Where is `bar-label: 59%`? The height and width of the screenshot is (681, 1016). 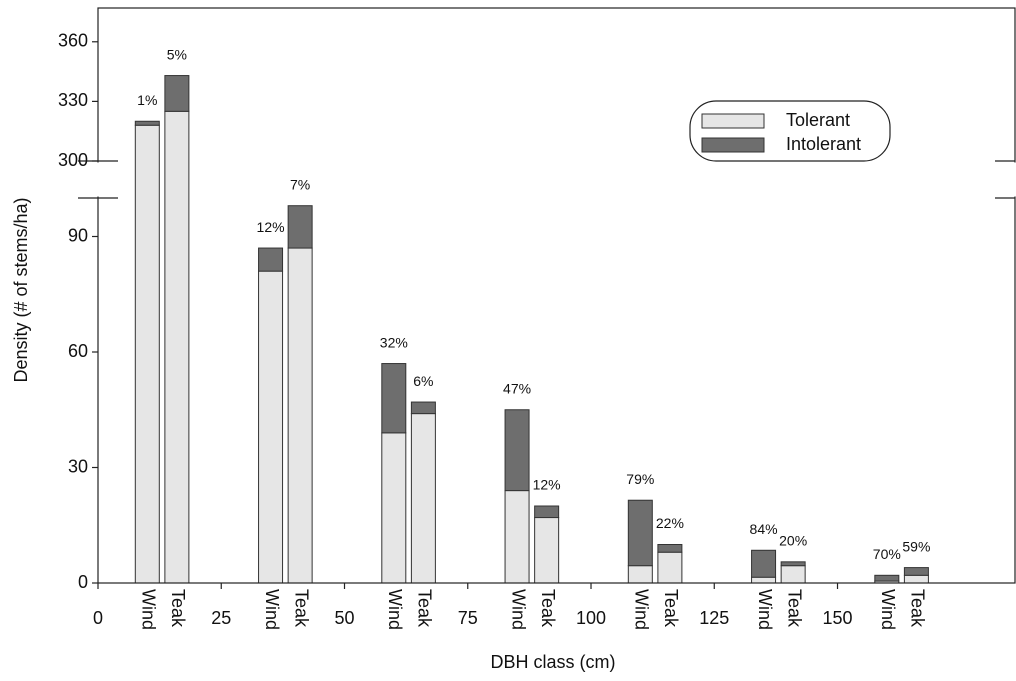
bar-label: 59% is located at coordinates (916, 546).